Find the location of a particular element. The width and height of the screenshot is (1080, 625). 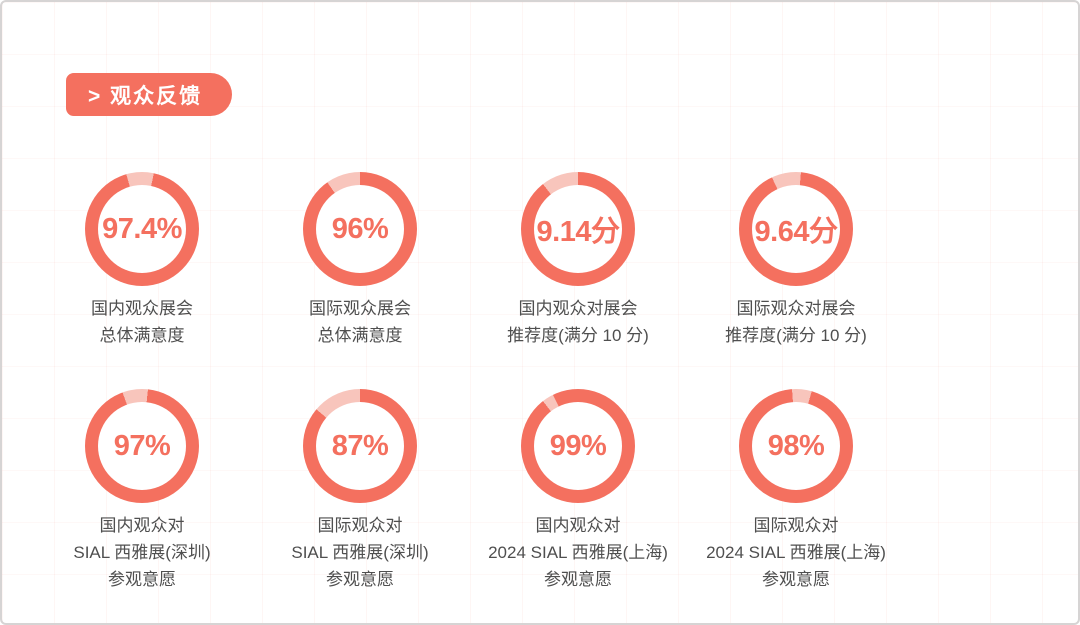

donut-ring-chart: 96% is located at coordinates (360, 229).